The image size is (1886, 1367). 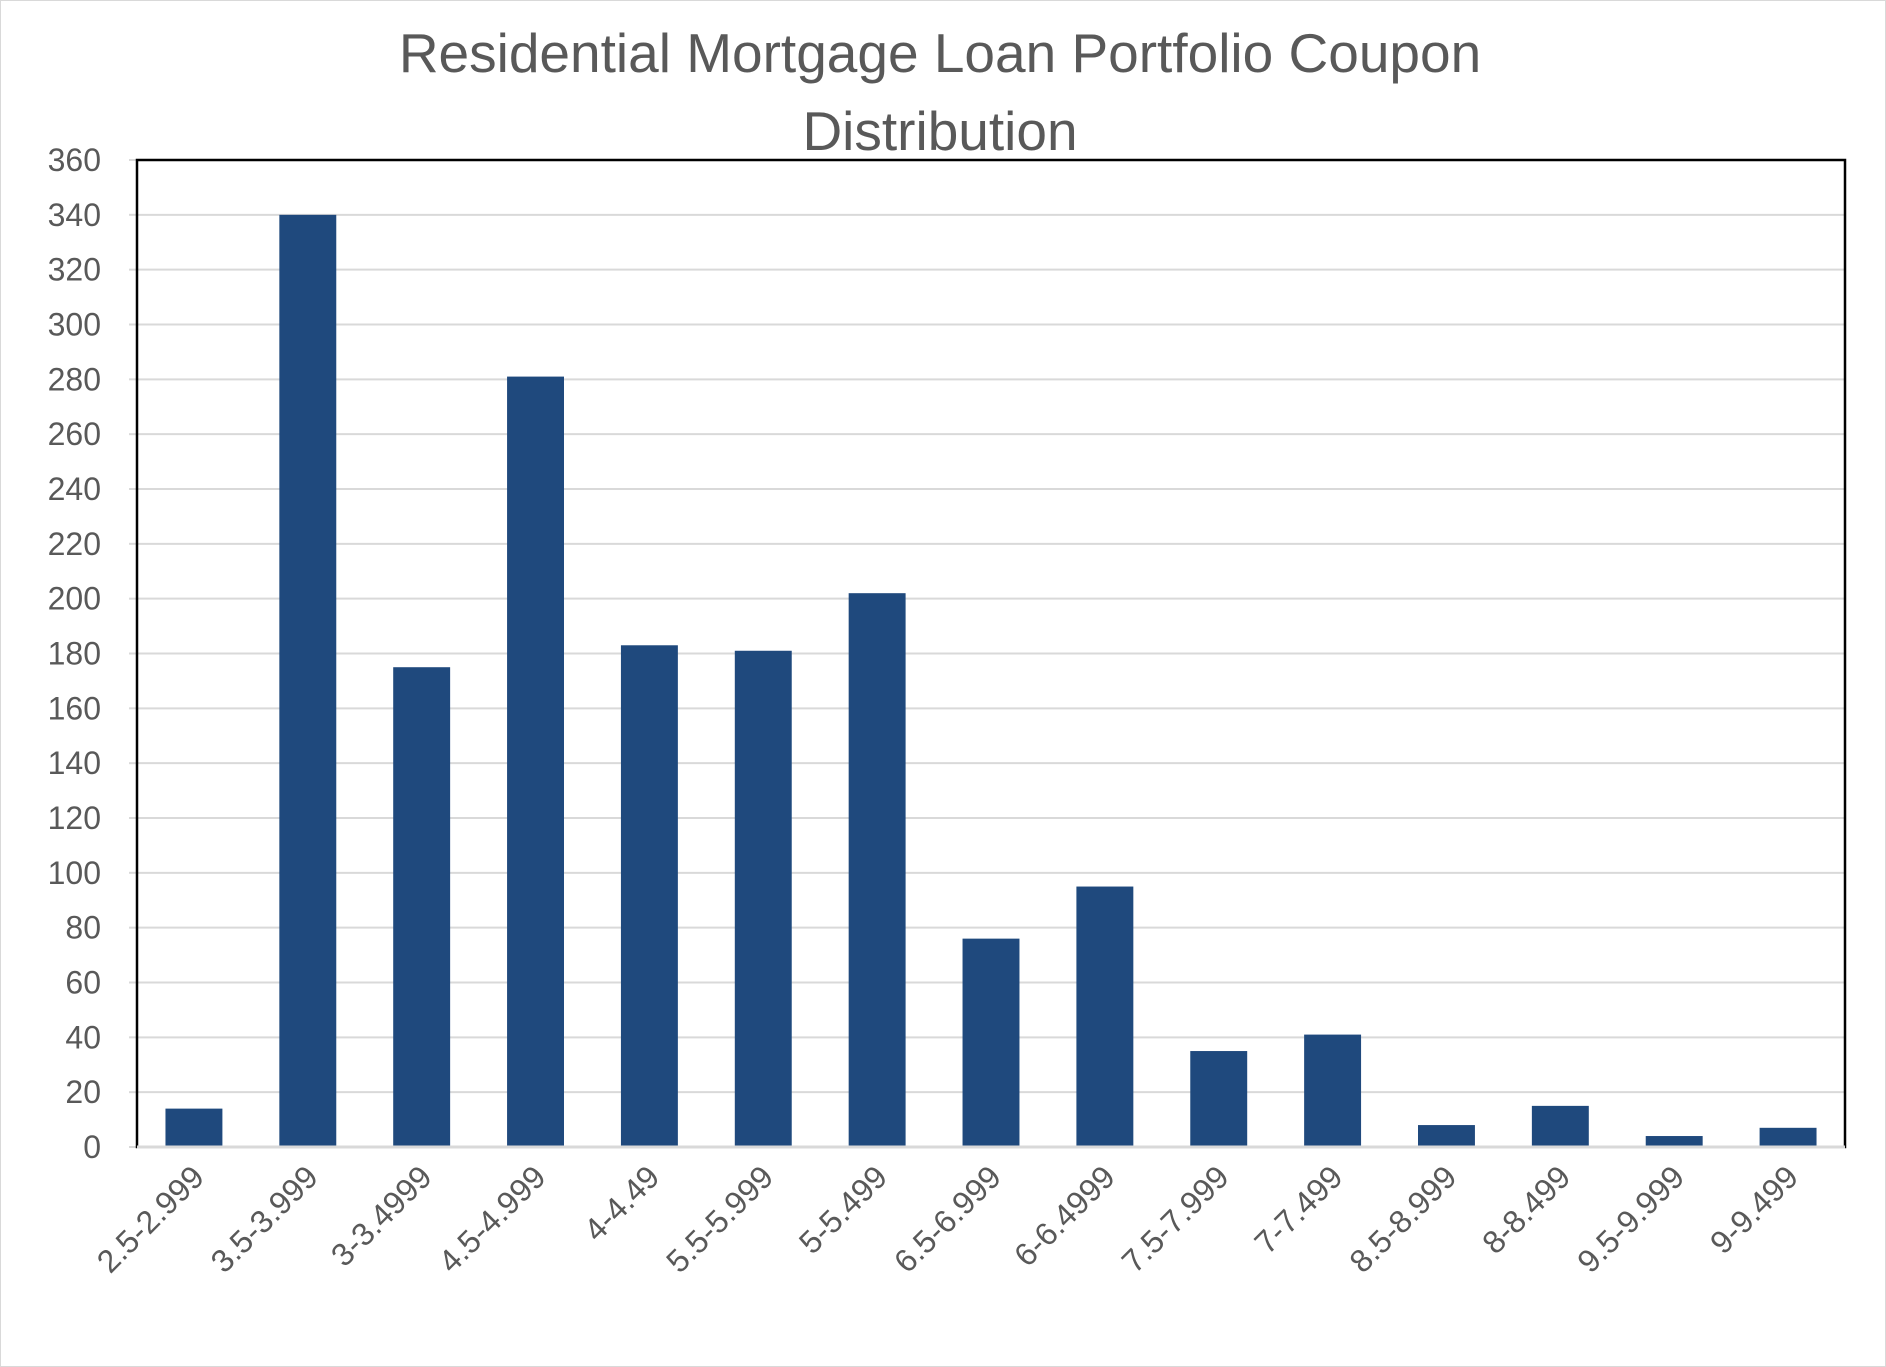 I want to click on y-tick-label: 220, so click(x=74, y=544).